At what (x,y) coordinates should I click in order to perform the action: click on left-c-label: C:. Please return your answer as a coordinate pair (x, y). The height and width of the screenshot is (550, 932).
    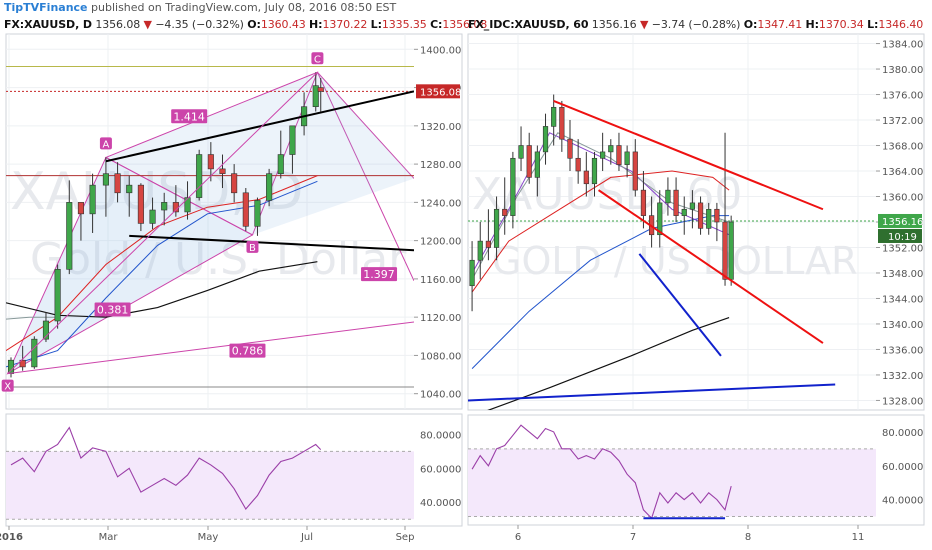
    Looking at the image, I should click on (436, 24).